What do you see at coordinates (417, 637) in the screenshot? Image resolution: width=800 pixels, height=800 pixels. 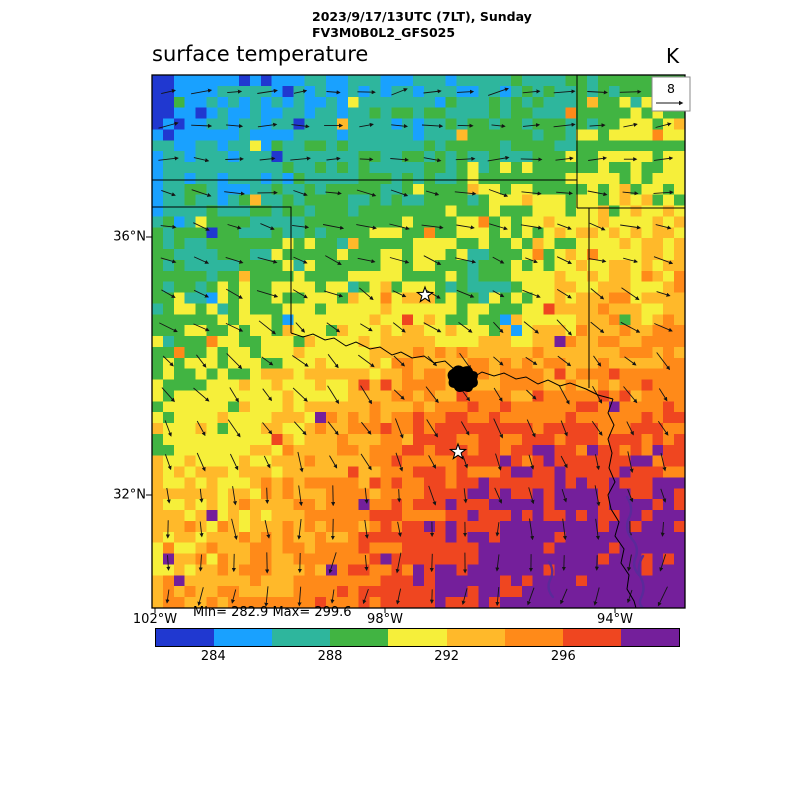 I see `colorbar-segment` at bounding box center [417, 637].